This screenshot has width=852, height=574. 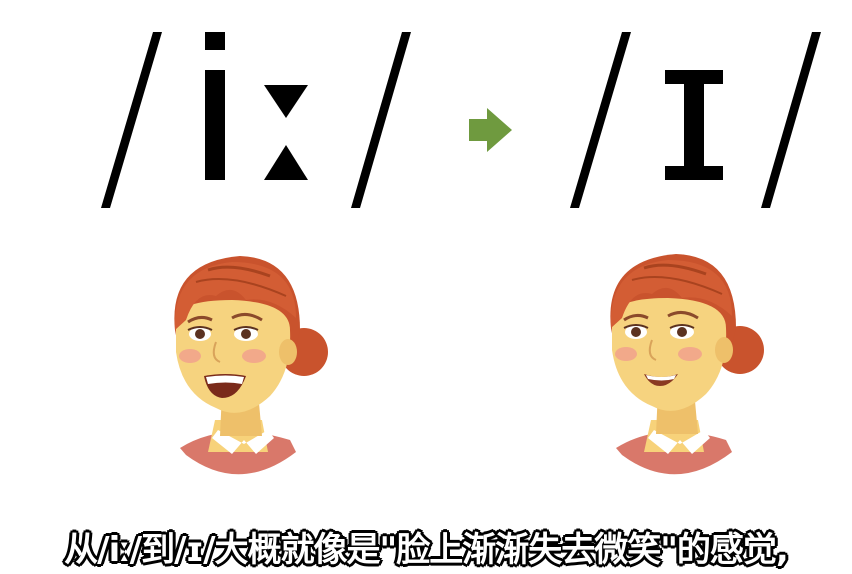 What do you see at coordinates (256, 120) in the screenshot?
I see `left-phonetic-symbol` at bounding box center [256, 120].